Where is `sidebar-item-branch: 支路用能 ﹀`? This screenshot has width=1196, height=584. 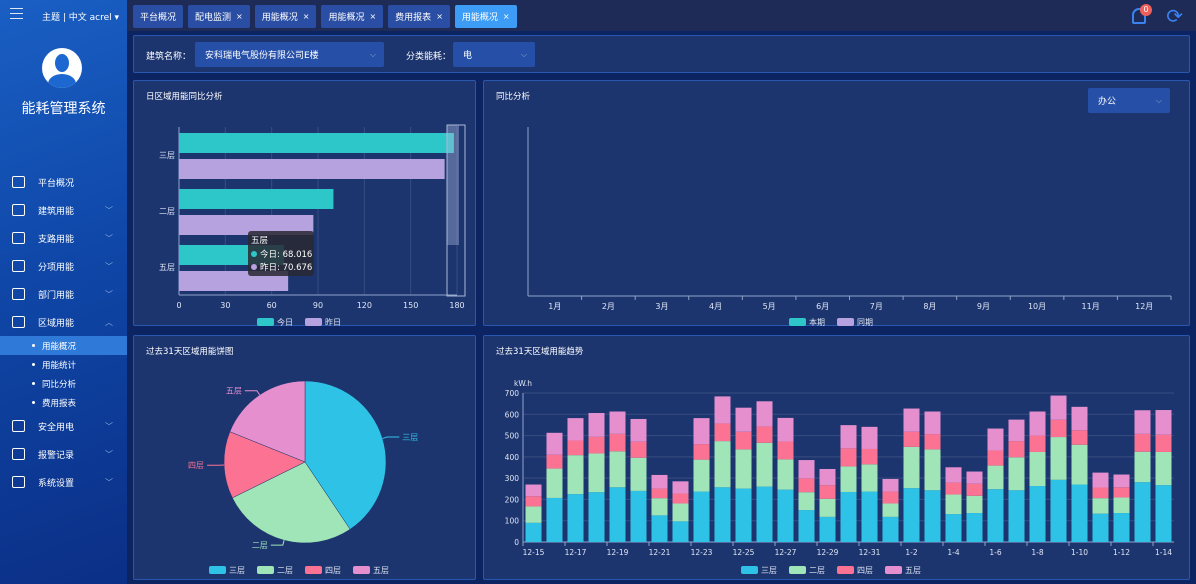 sidebar-item-branch: 支路用能 ﹀ is located at coordinates (63, 238).